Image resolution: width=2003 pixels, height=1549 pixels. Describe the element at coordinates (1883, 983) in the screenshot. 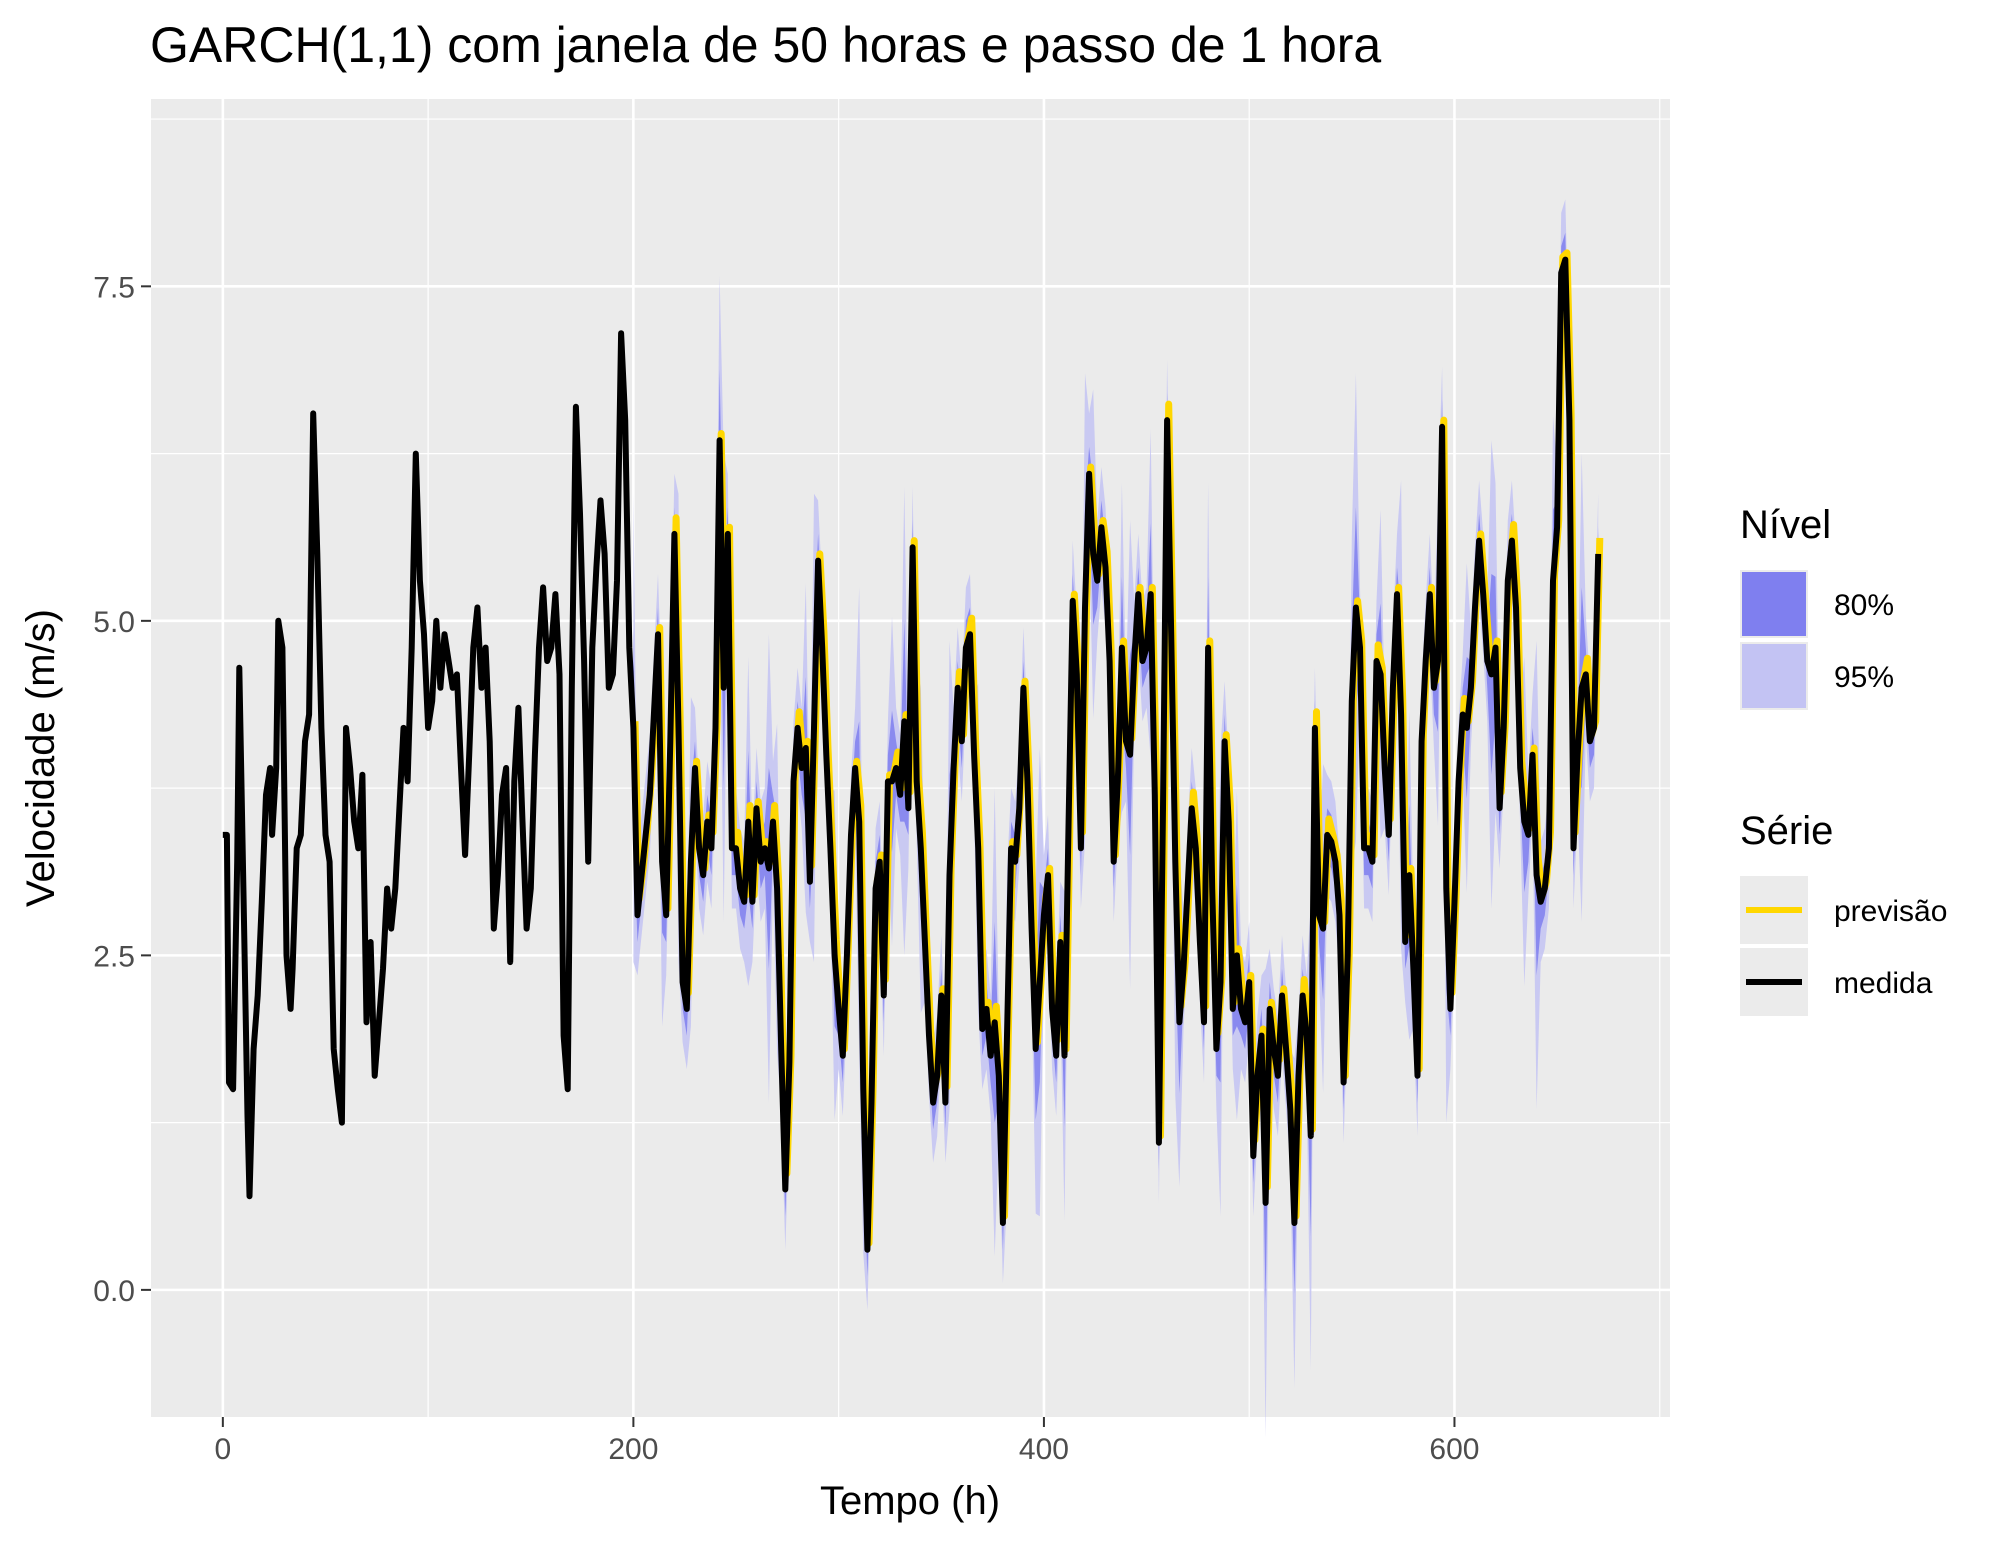

I see `legend-label-medida: medida` at that location.